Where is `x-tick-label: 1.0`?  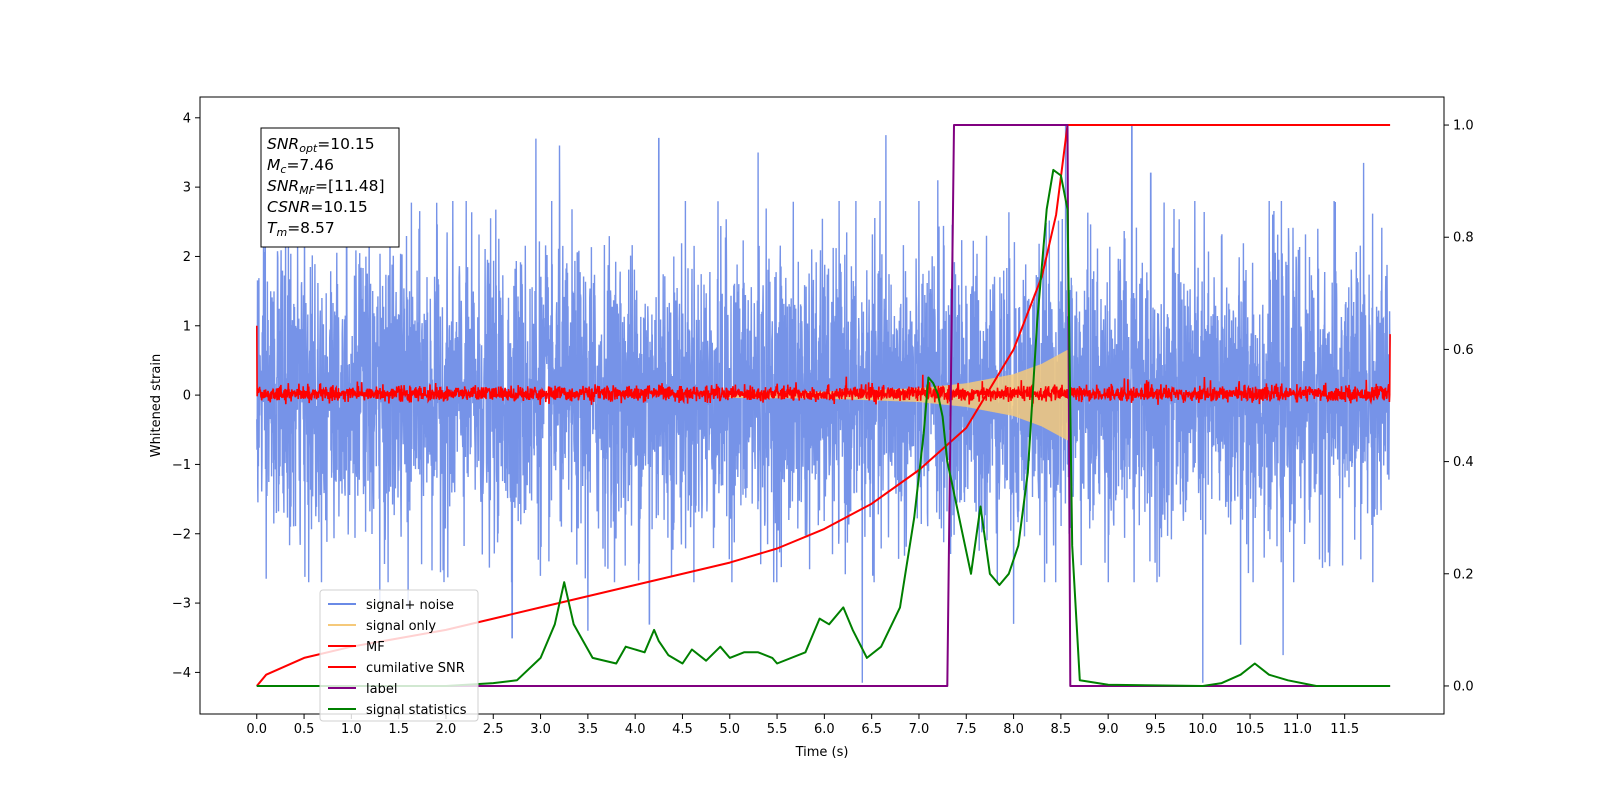 x-tick-label: 1.0 is located at coordinates (351, 729).